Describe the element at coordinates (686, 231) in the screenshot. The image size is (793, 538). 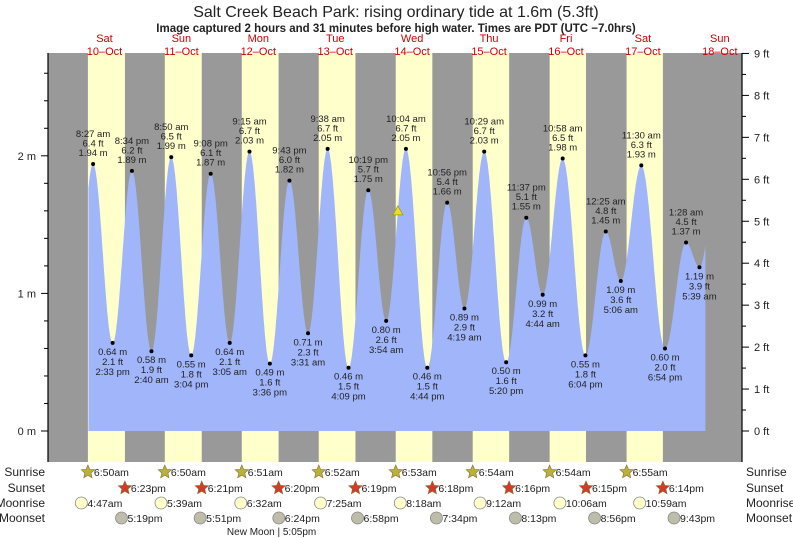
I see `high-tide-label: 1.37 m` at that location.